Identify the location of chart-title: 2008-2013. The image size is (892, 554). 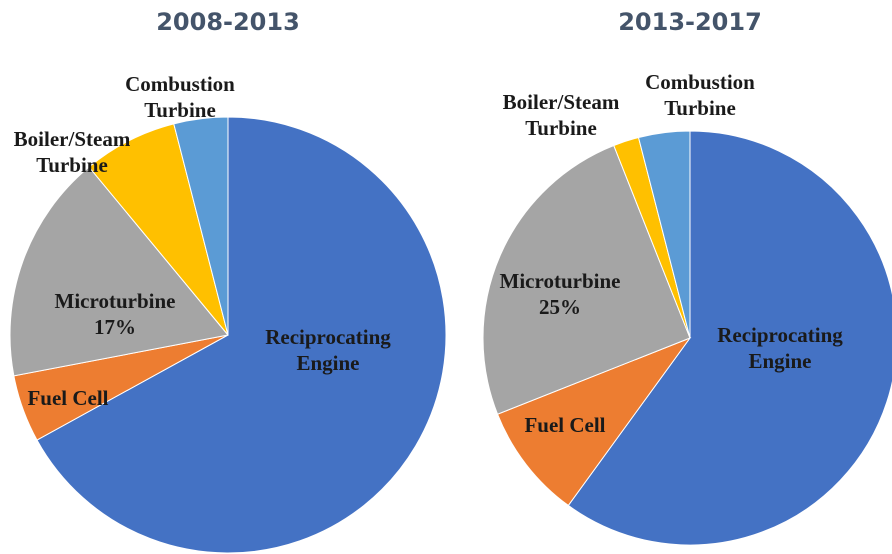
(228, 22).